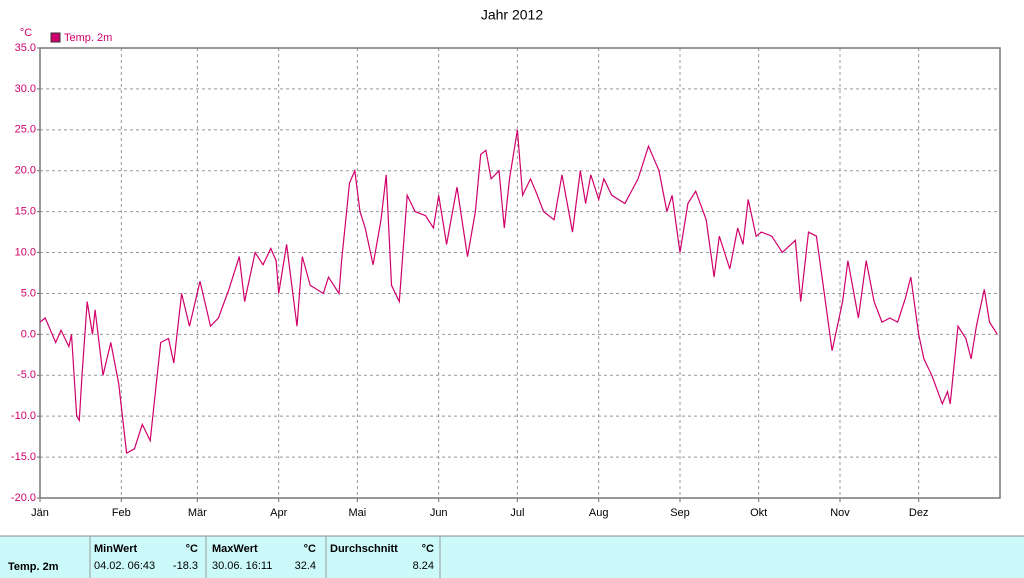  What do you see at coordinates (26, 375) in the screenshot?
I see `y-tick-label: -5.0` at bounding box center [26, 375].